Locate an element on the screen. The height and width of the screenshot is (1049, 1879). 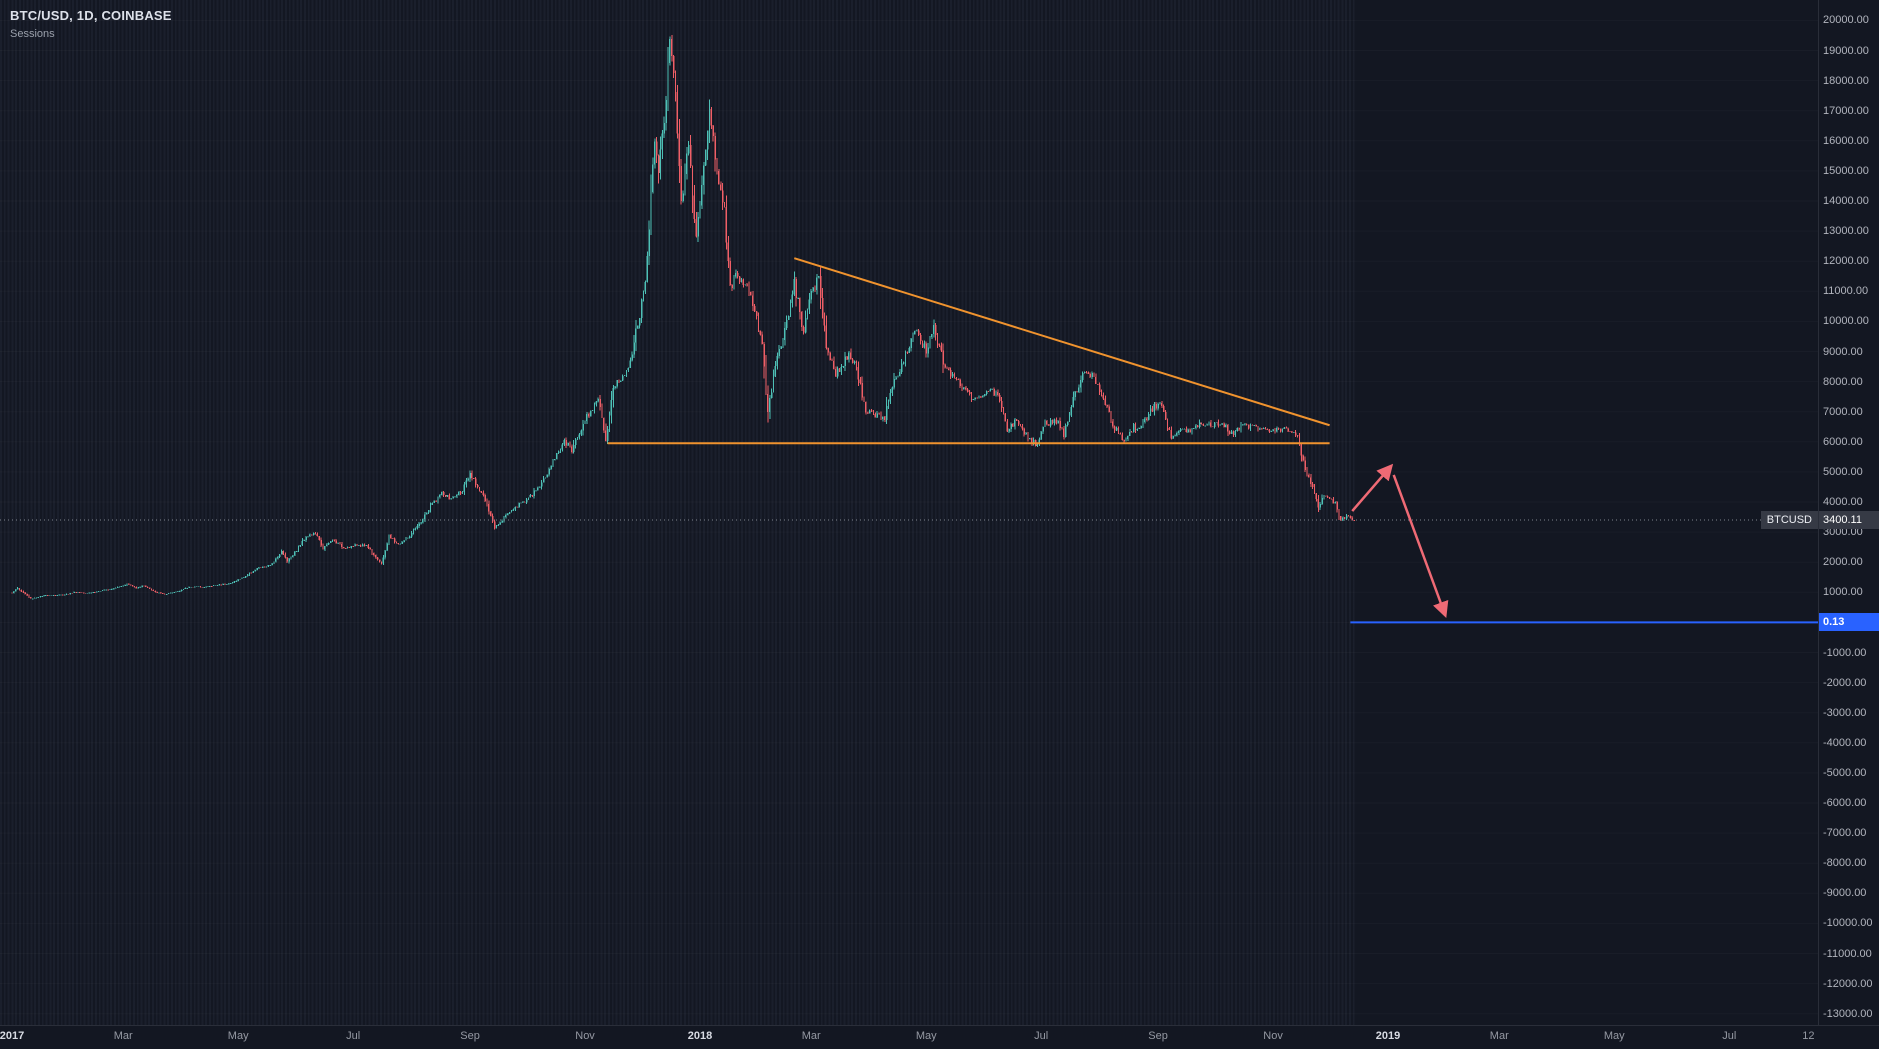
last-price-symbol-badge: BTCUSD is located at coordinates (1789, 520).